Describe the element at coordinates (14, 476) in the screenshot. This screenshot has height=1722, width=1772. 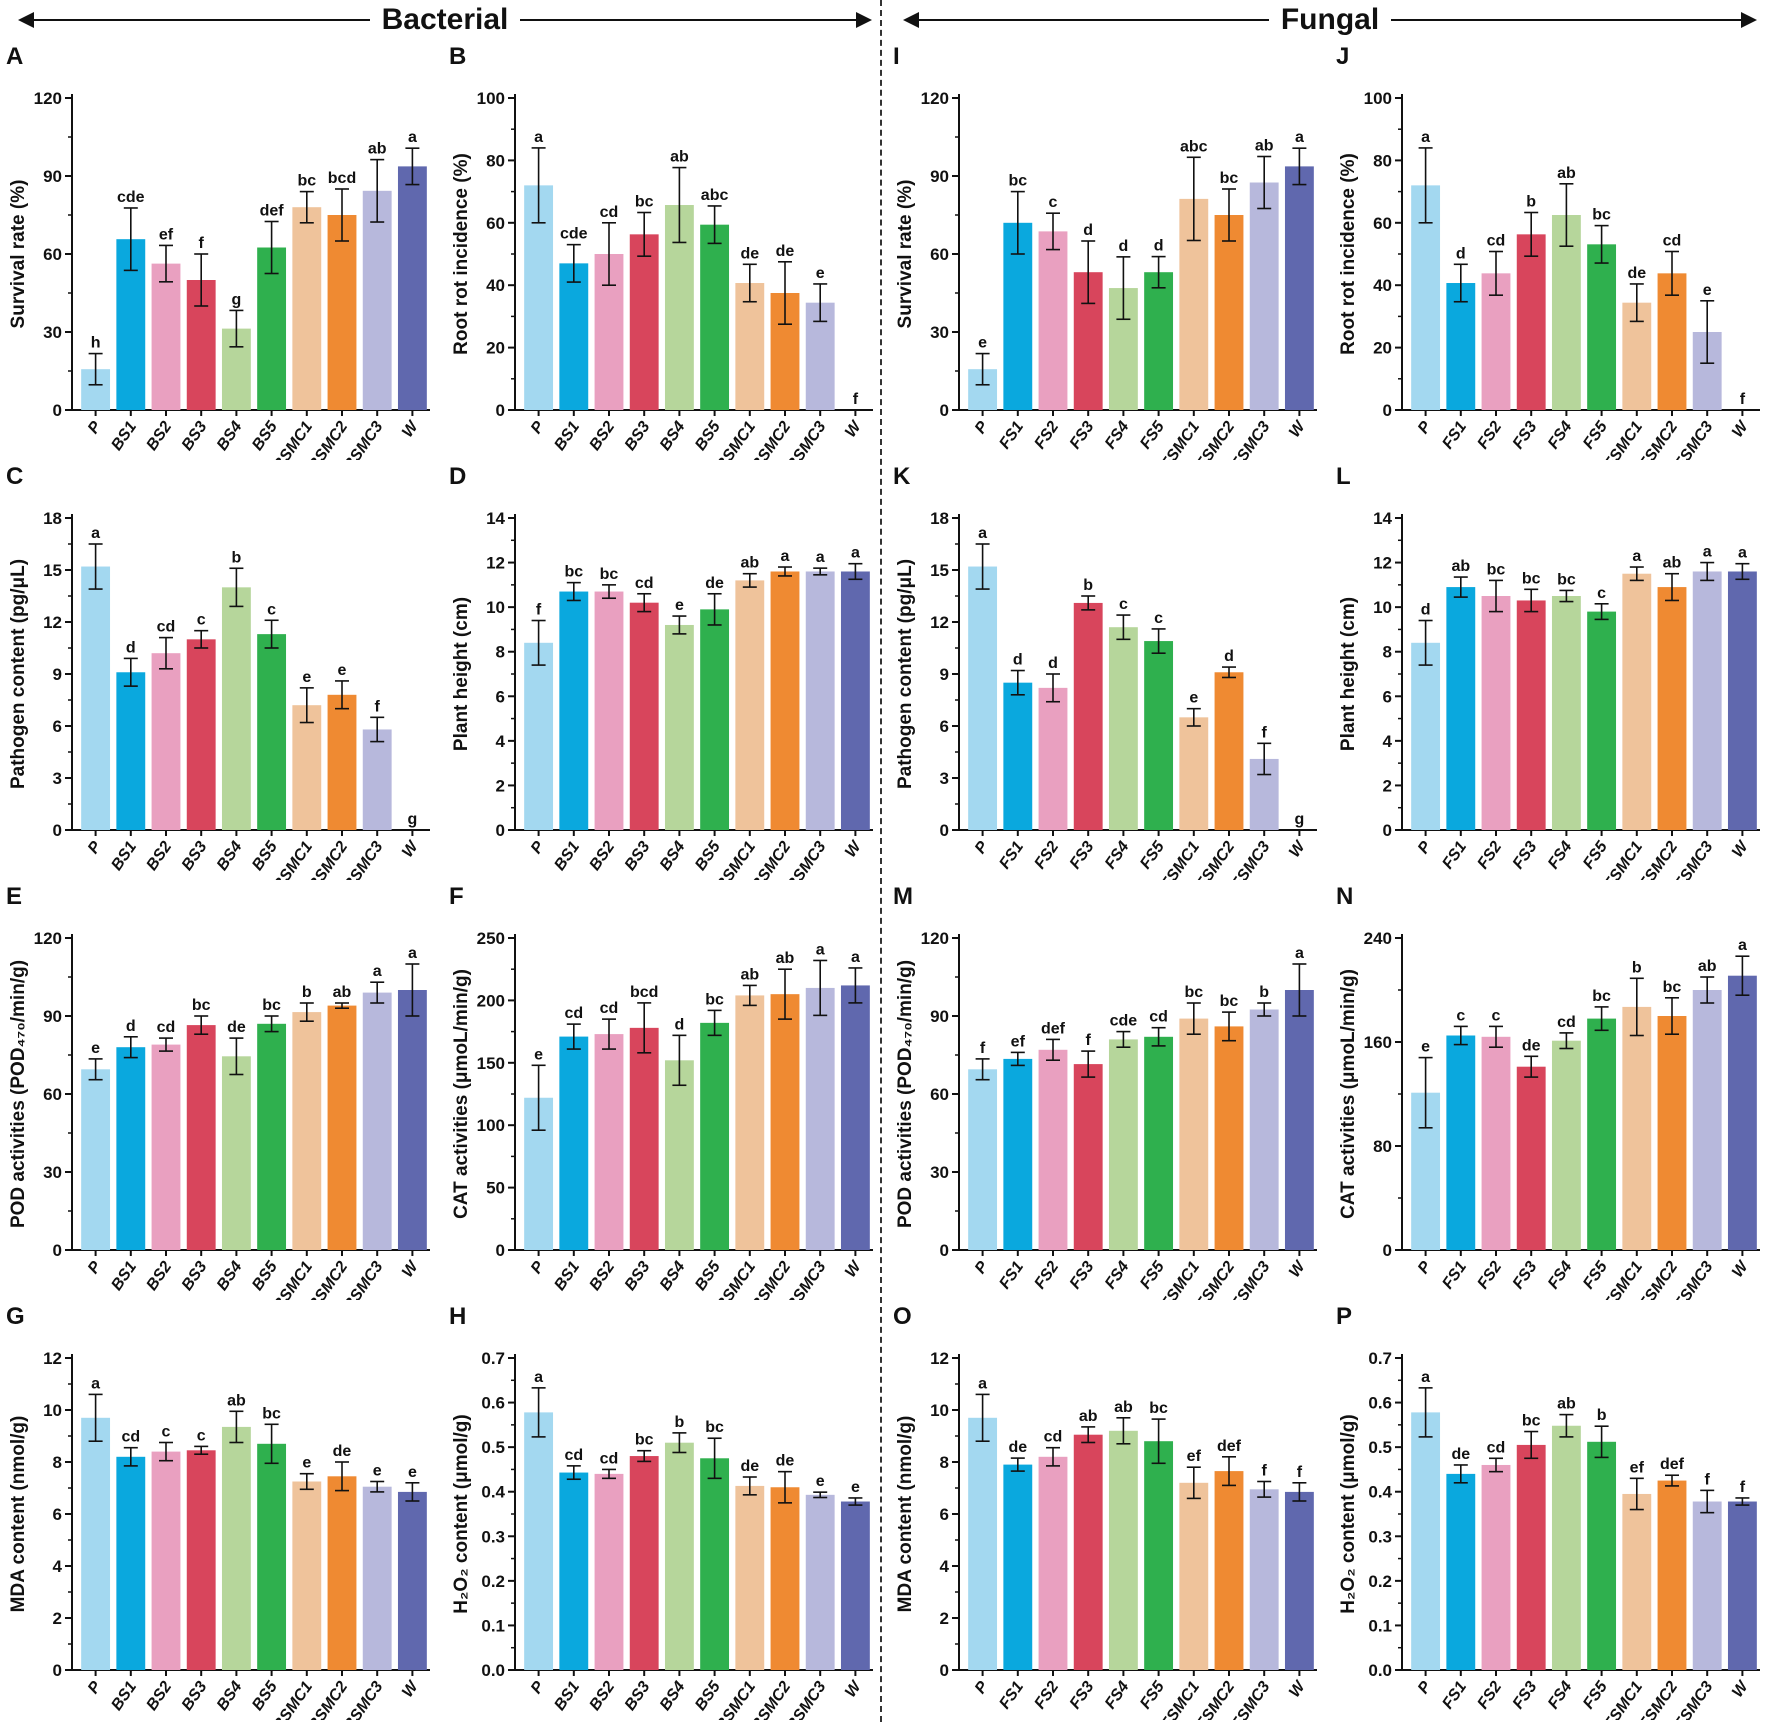
I see `panel-label: C` at that location.